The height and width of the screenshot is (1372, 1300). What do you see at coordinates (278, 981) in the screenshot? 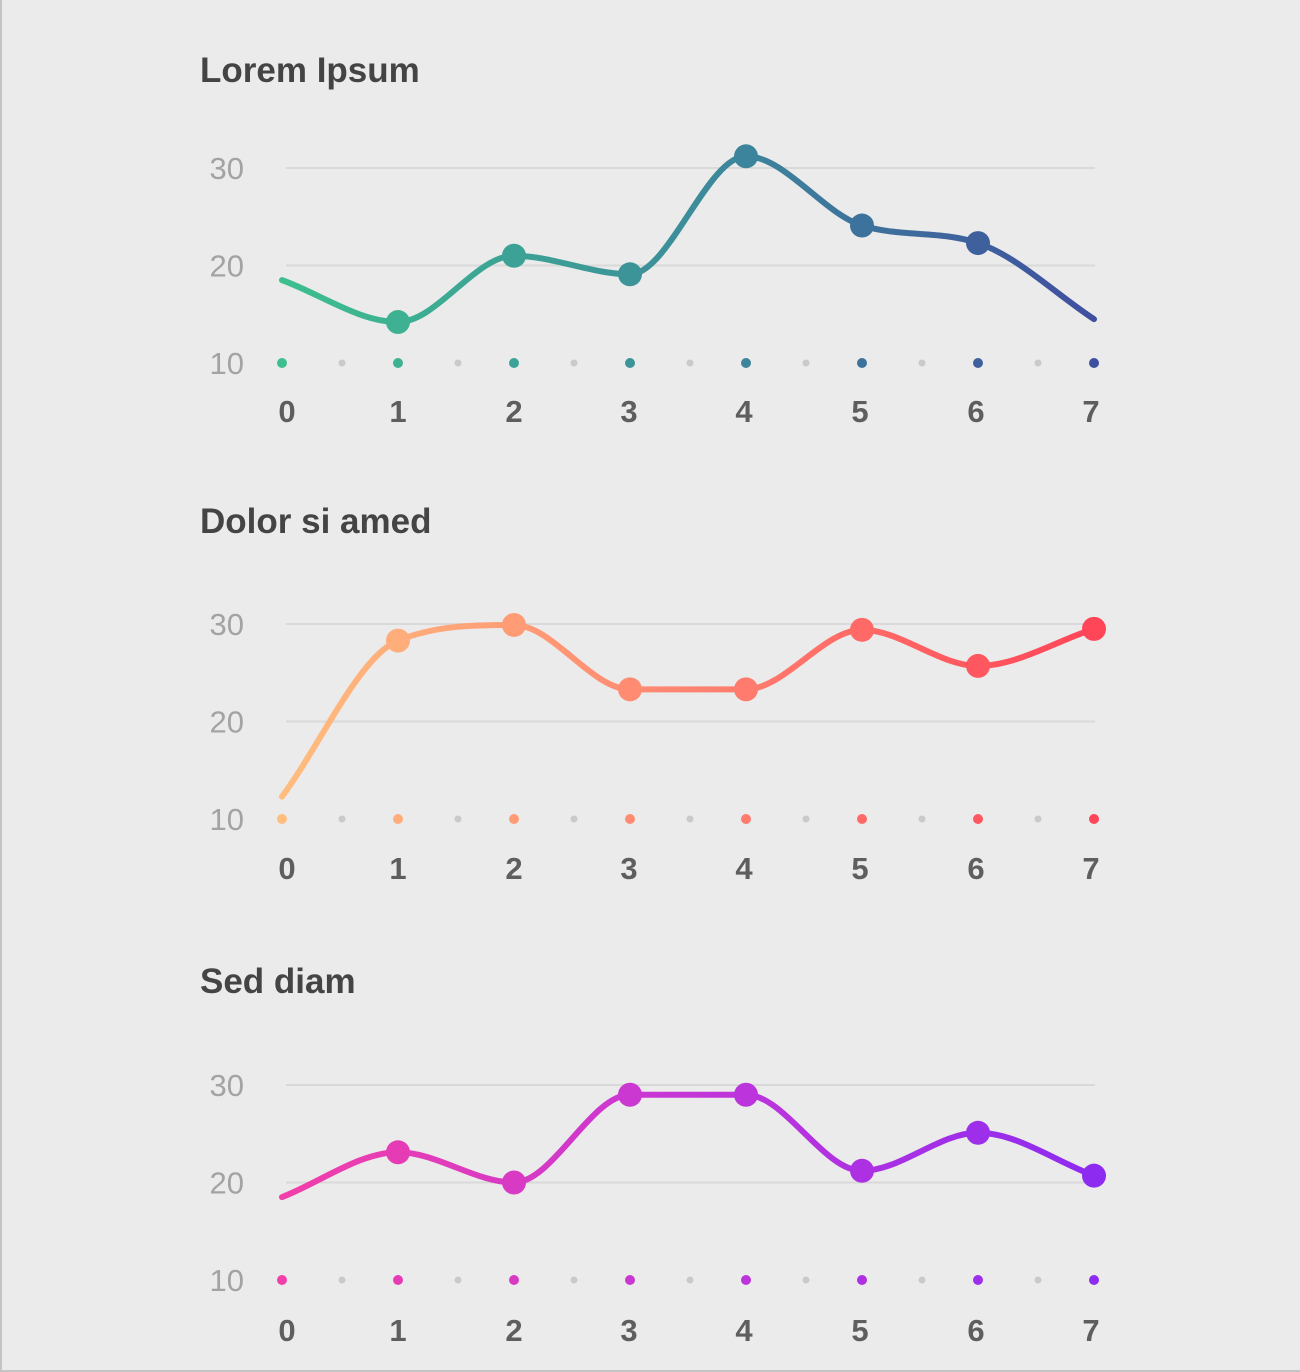
I see `chart-title: Sed diam` at bounding box center [278, 981].